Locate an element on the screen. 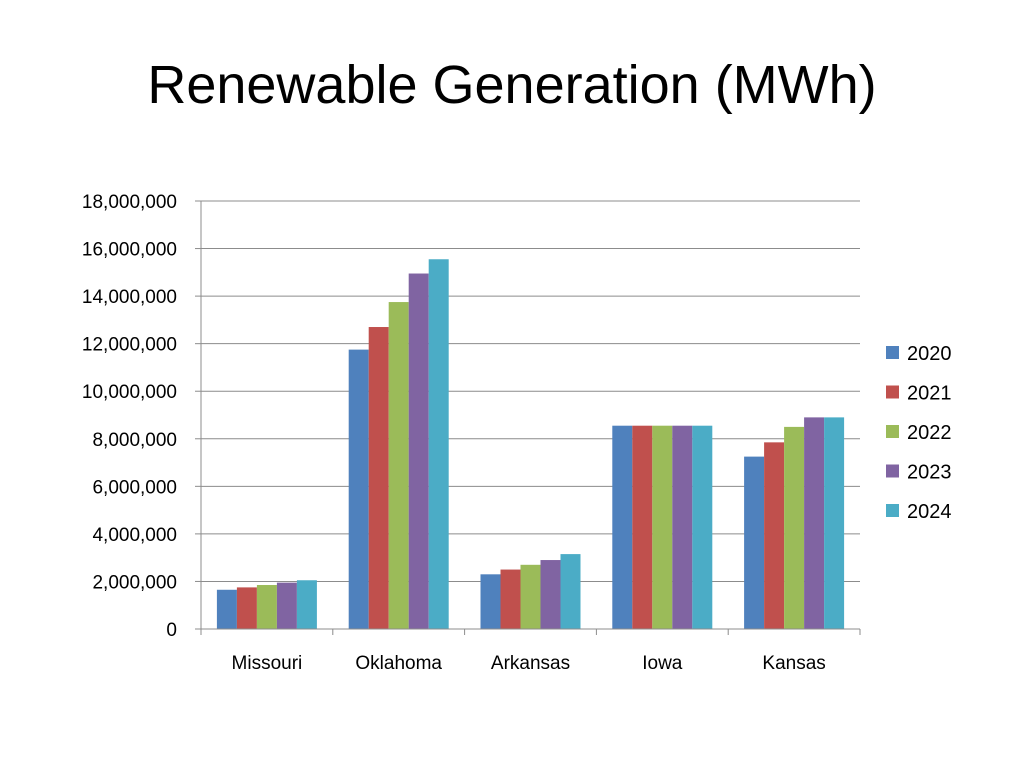 The width and height of the screenshot is (1024, 768). y-tick-label: 10,000,000 is located at coordinates (129, 392).